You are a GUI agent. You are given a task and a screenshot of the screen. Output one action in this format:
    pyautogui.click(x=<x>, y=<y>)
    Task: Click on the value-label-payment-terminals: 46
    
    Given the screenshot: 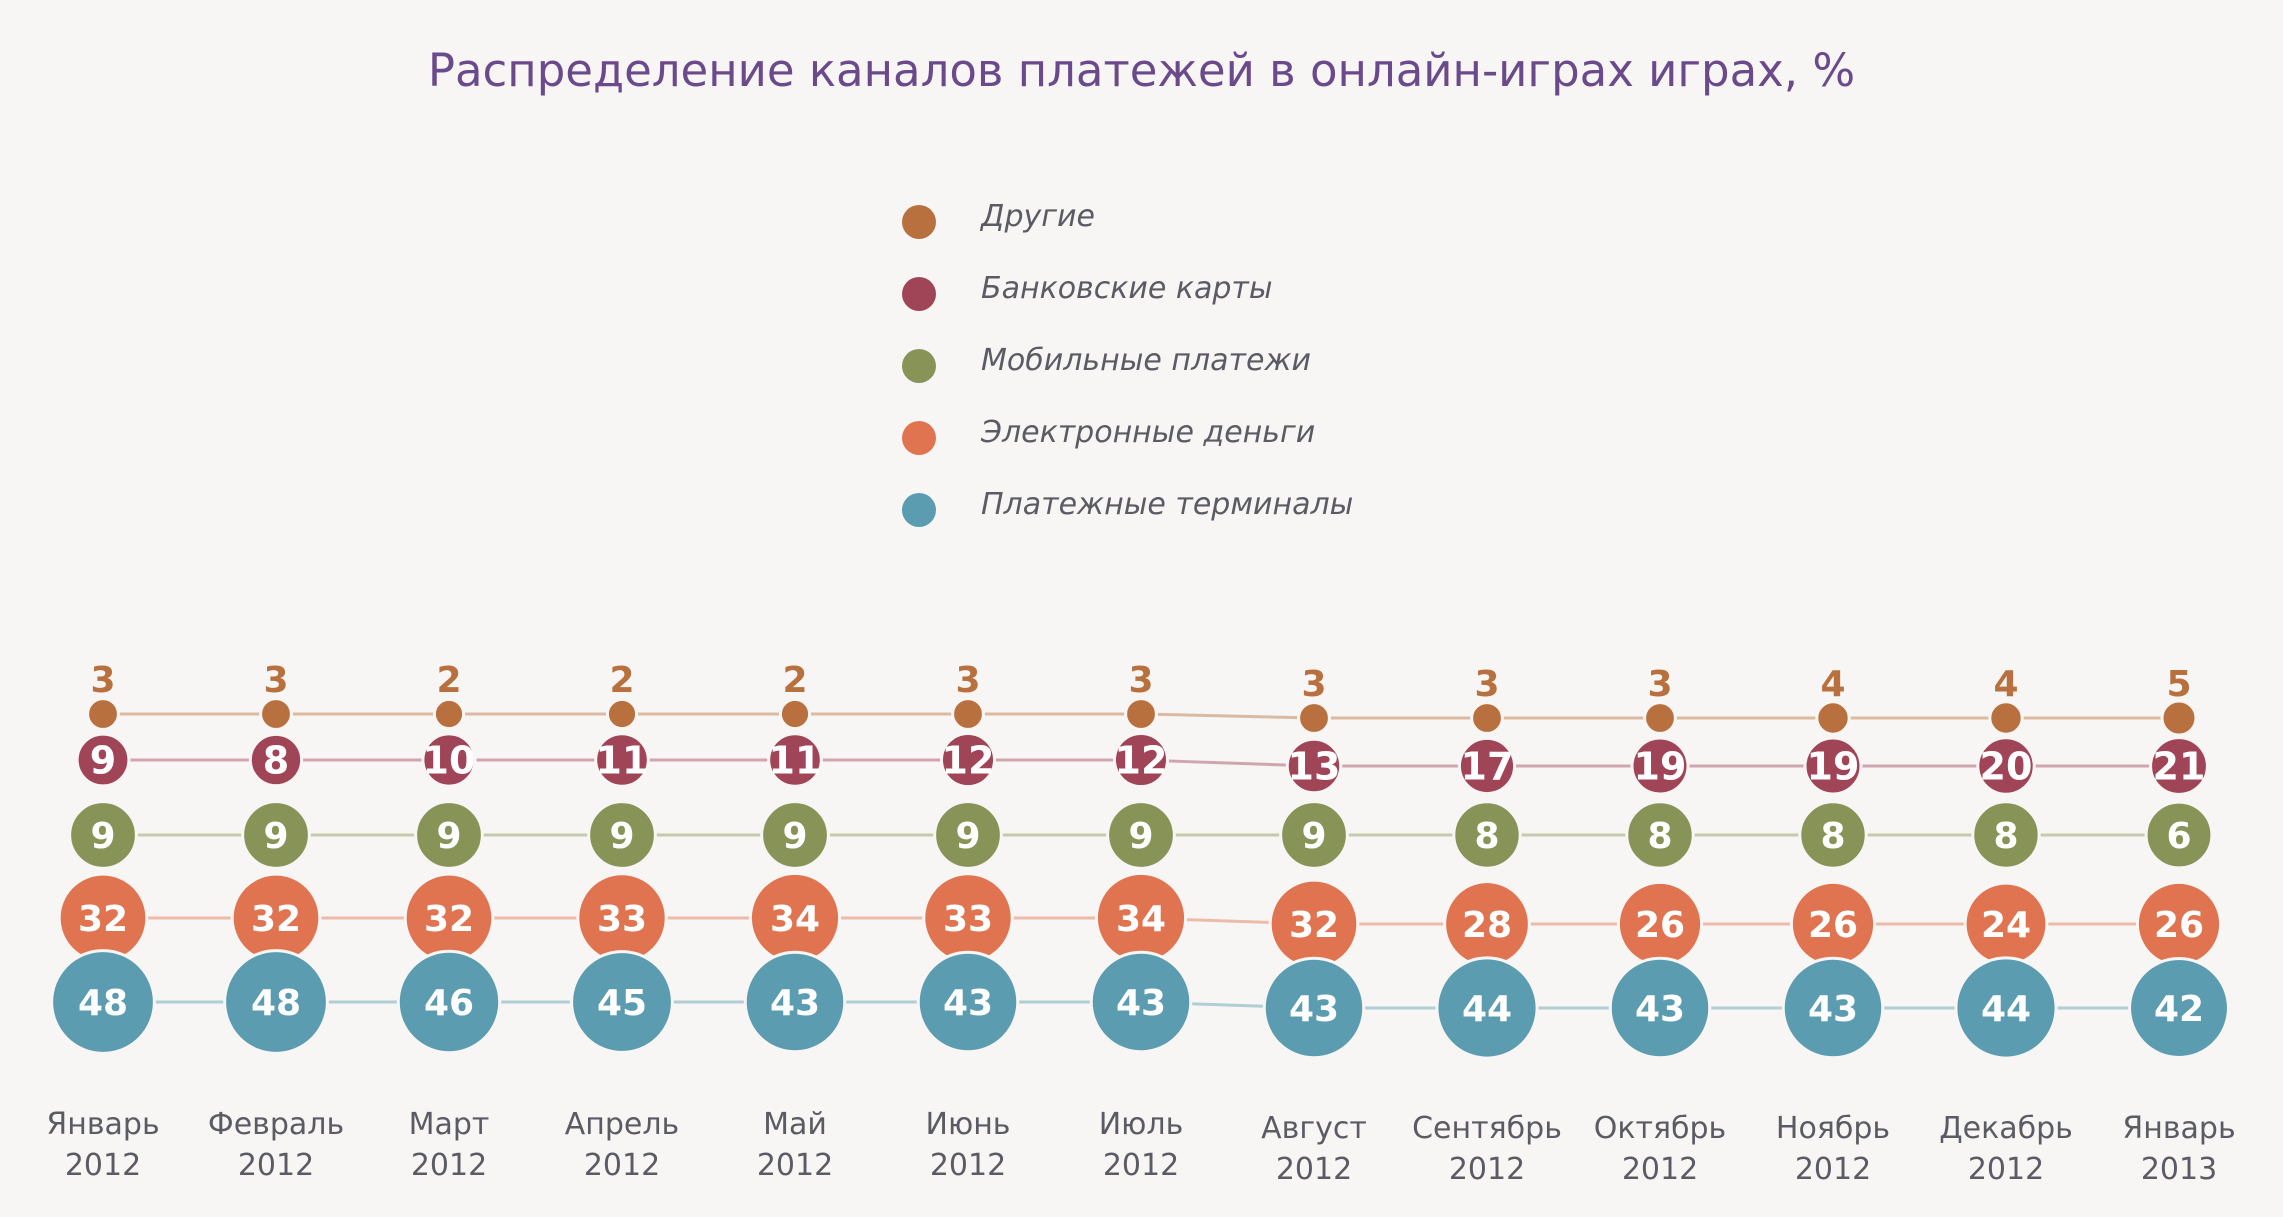 What is the action you would take?
    pyautogui.click(x=449, y=1003)
    